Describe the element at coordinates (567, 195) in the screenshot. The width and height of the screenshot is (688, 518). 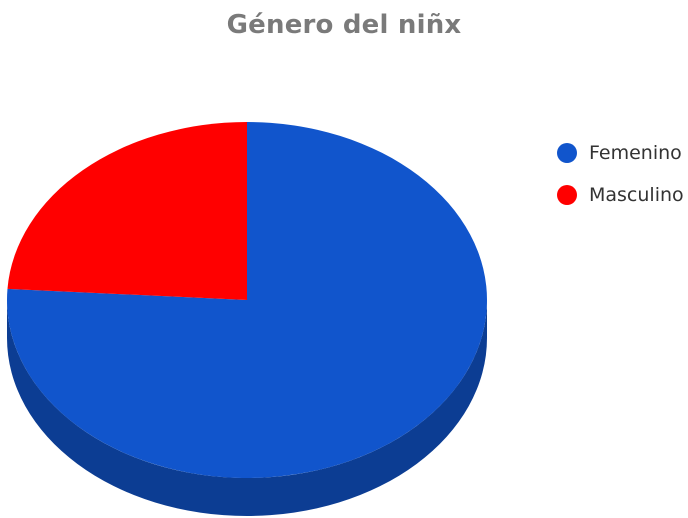
I see `legend-swatch-masculino` at that location.